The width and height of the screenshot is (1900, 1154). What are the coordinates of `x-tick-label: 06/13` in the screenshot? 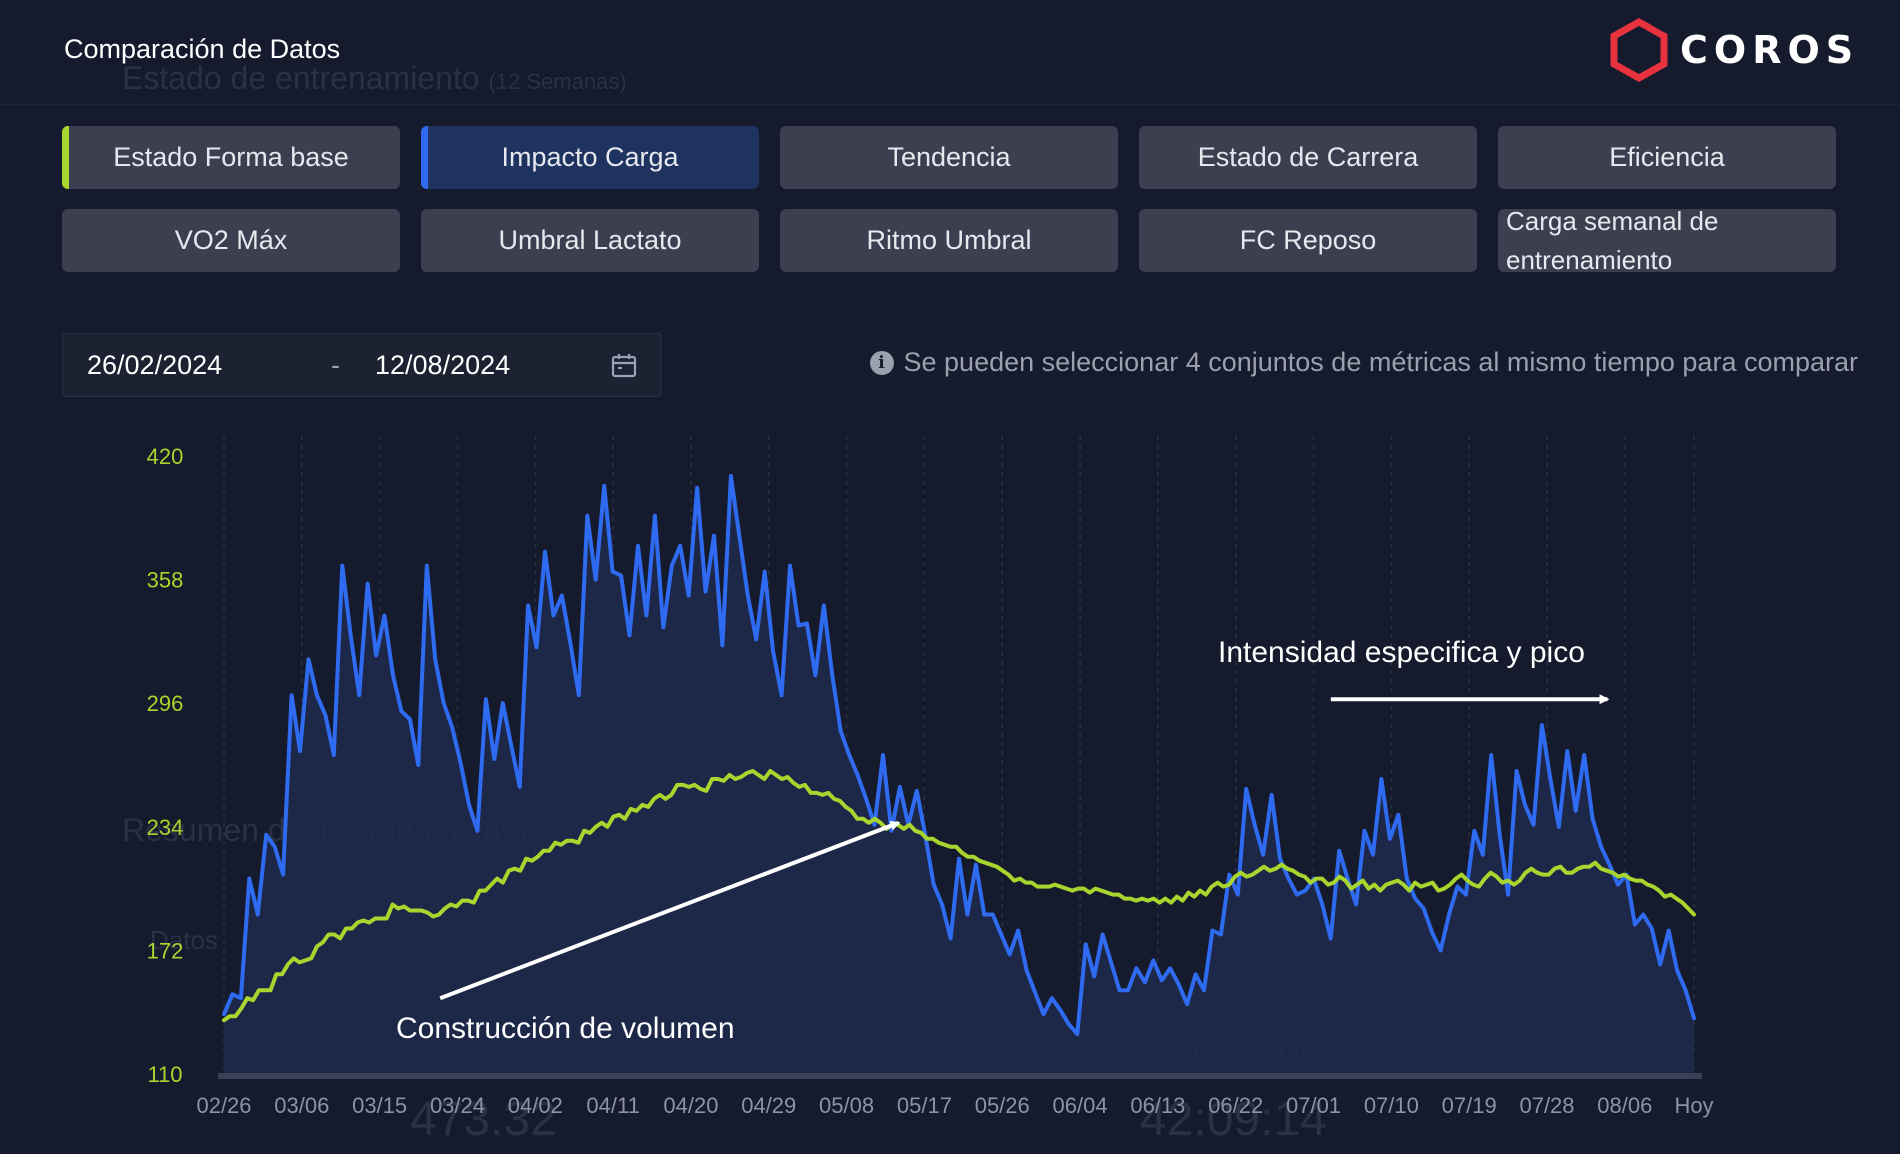 It's located at (1157, 1105).